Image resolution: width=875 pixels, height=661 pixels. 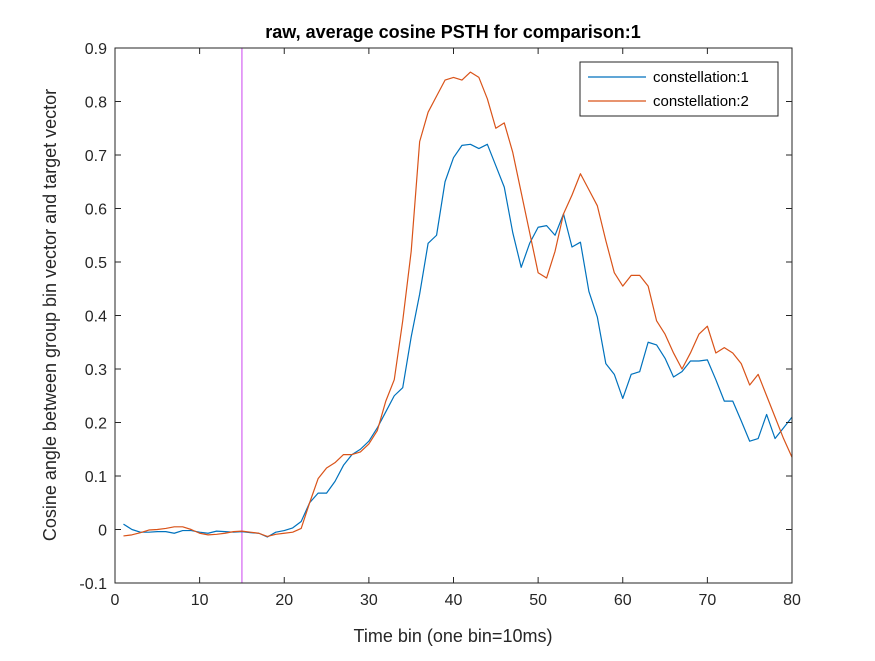 I want to click on x-tick-label: 40, so click(x=454, y=600).